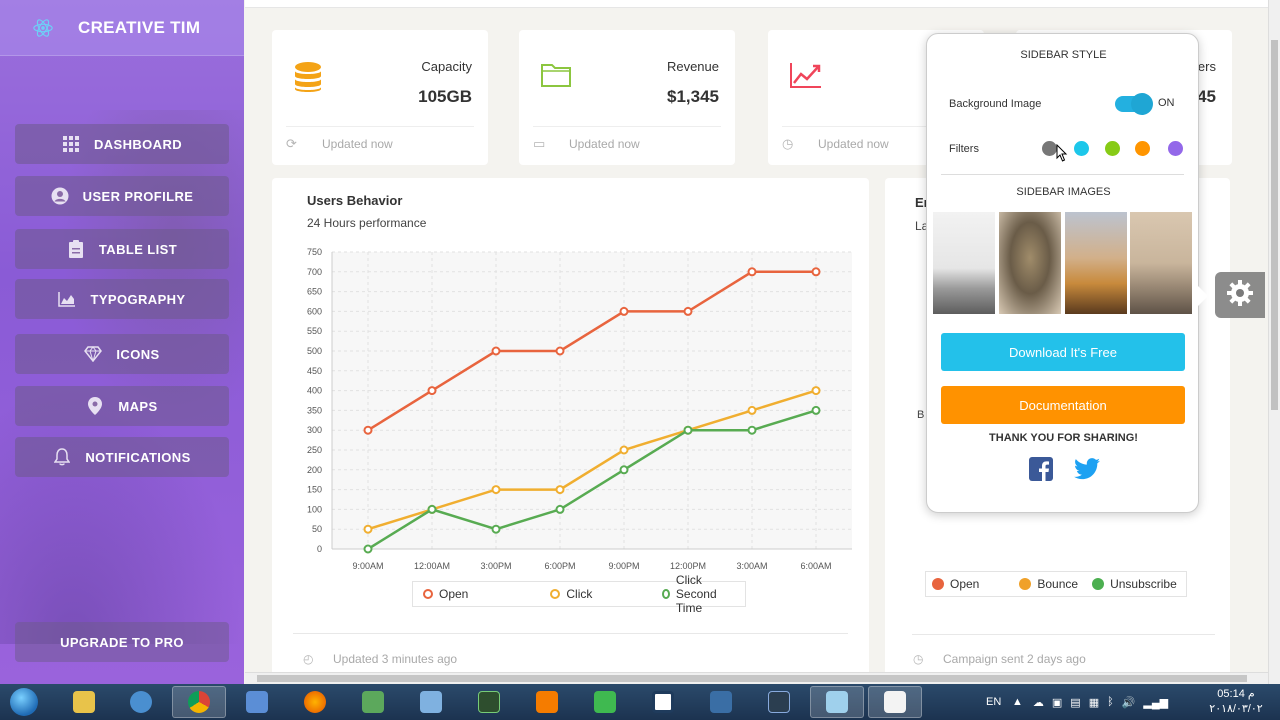 The image size is (1280, 720). Describe the element at coordinates (1128, 702) in the screenshot. I see `volume-icon: 🔊` at that location.